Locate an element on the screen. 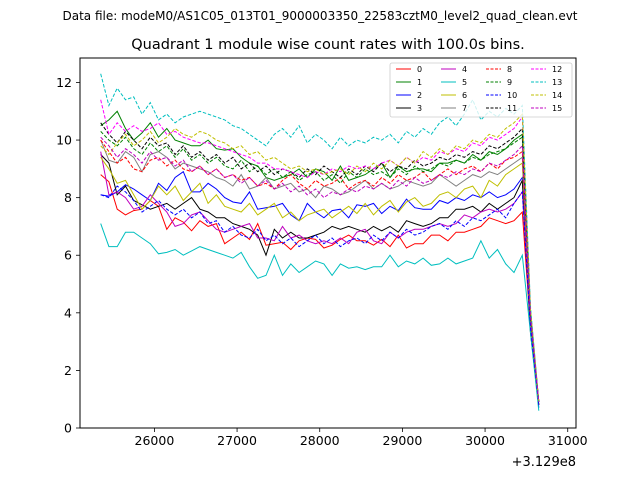 The height and width of the screenshot is (480, 640). legend-label-2: 2 is located at coordinates (419, 95).